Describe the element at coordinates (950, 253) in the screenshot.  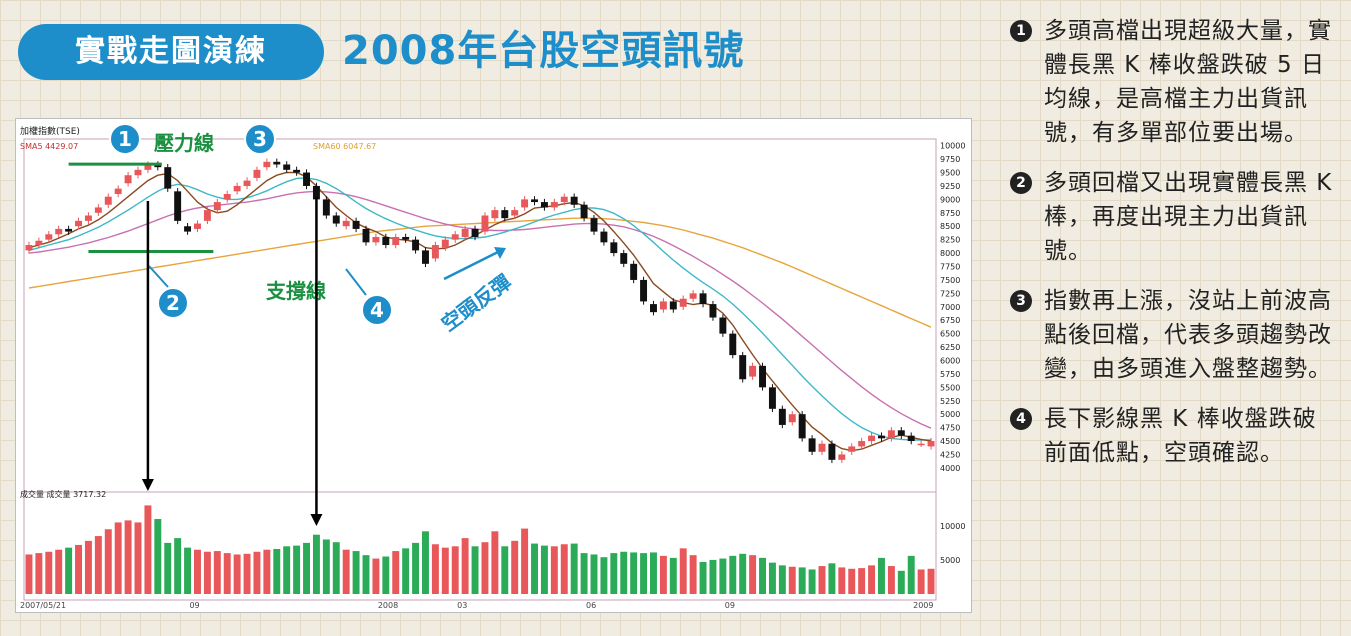
I see `y-tick-label: 8000` at that location.